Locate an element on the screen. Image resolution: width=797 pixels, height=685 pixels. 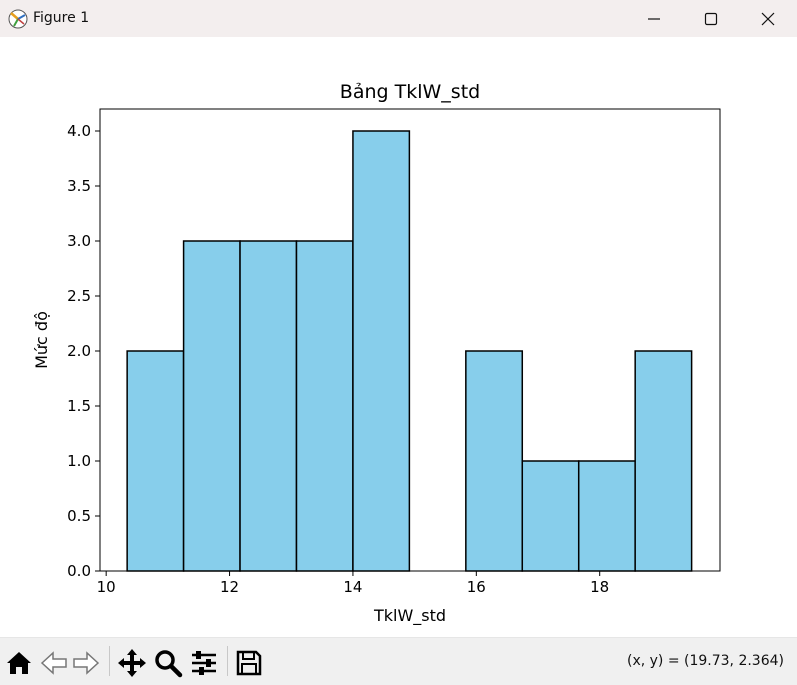
y-tick-label: 0.5 is located at coordinates (79, 516).